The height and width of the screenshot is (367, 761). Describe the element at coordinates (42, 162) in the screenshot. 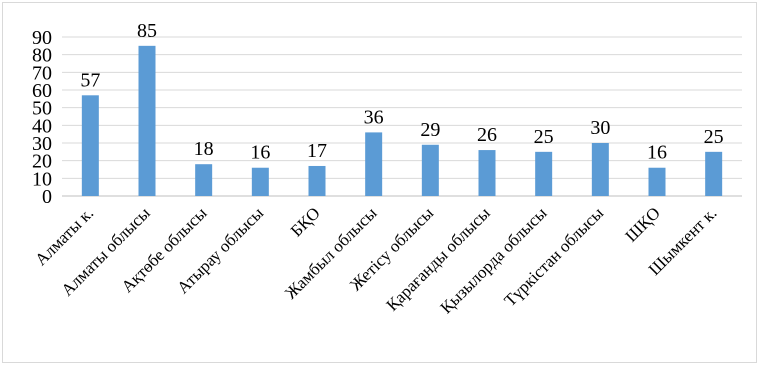

I see `y-tick-label: 20` at that location.